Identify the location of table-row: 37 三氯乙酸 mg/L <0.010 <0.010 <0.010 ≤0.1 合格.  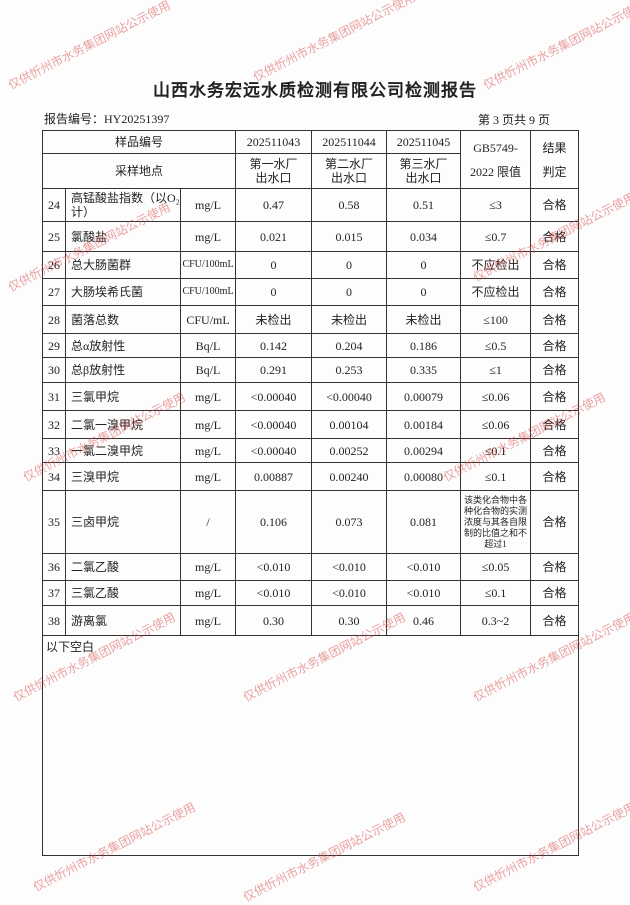
(311, 593).